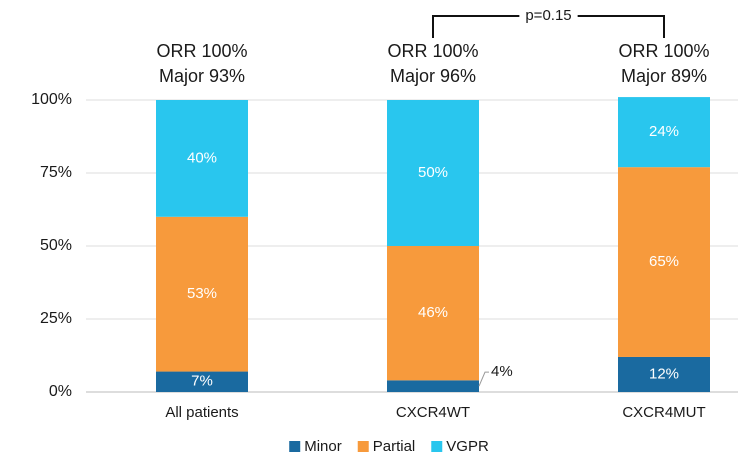 The height and width of the screenshot is (462, 738). Describe the element at coordinates (433, 76) in the screenshot. I see `bar-annotation: Major 96%` at that location.